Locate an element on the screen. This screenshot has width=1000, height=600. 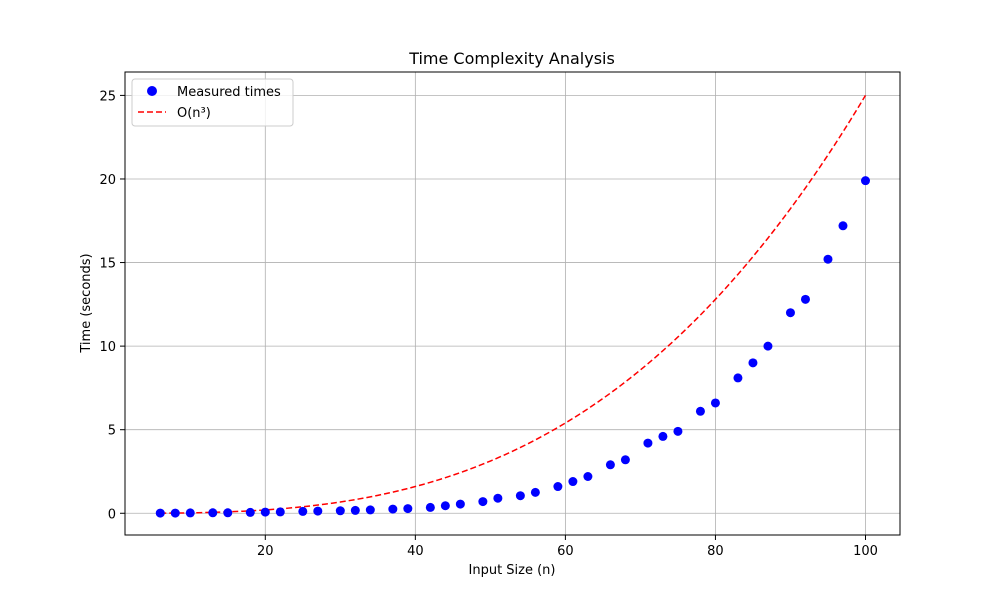
y-axis-label: Time (seconds) is located at coordinates (86, 303).